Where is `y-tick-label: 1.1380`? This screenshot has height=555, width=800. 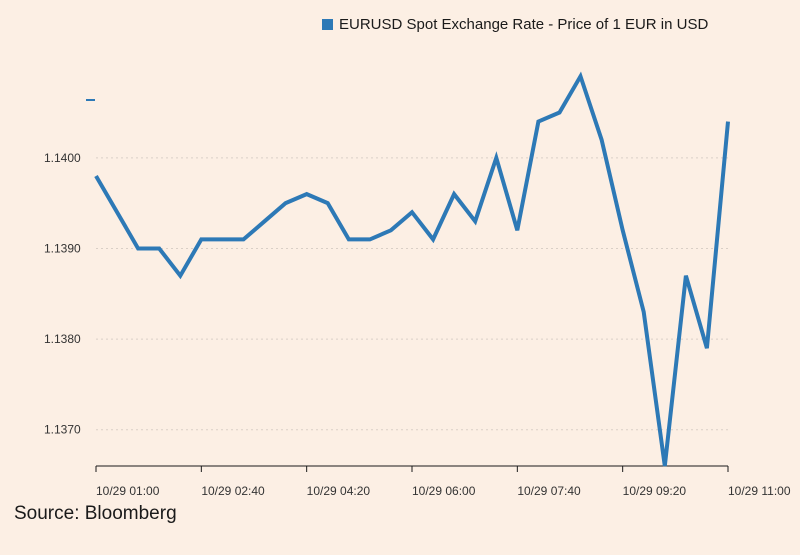
y-tick-label: 1.1380 is located at coordinates (62, 339).